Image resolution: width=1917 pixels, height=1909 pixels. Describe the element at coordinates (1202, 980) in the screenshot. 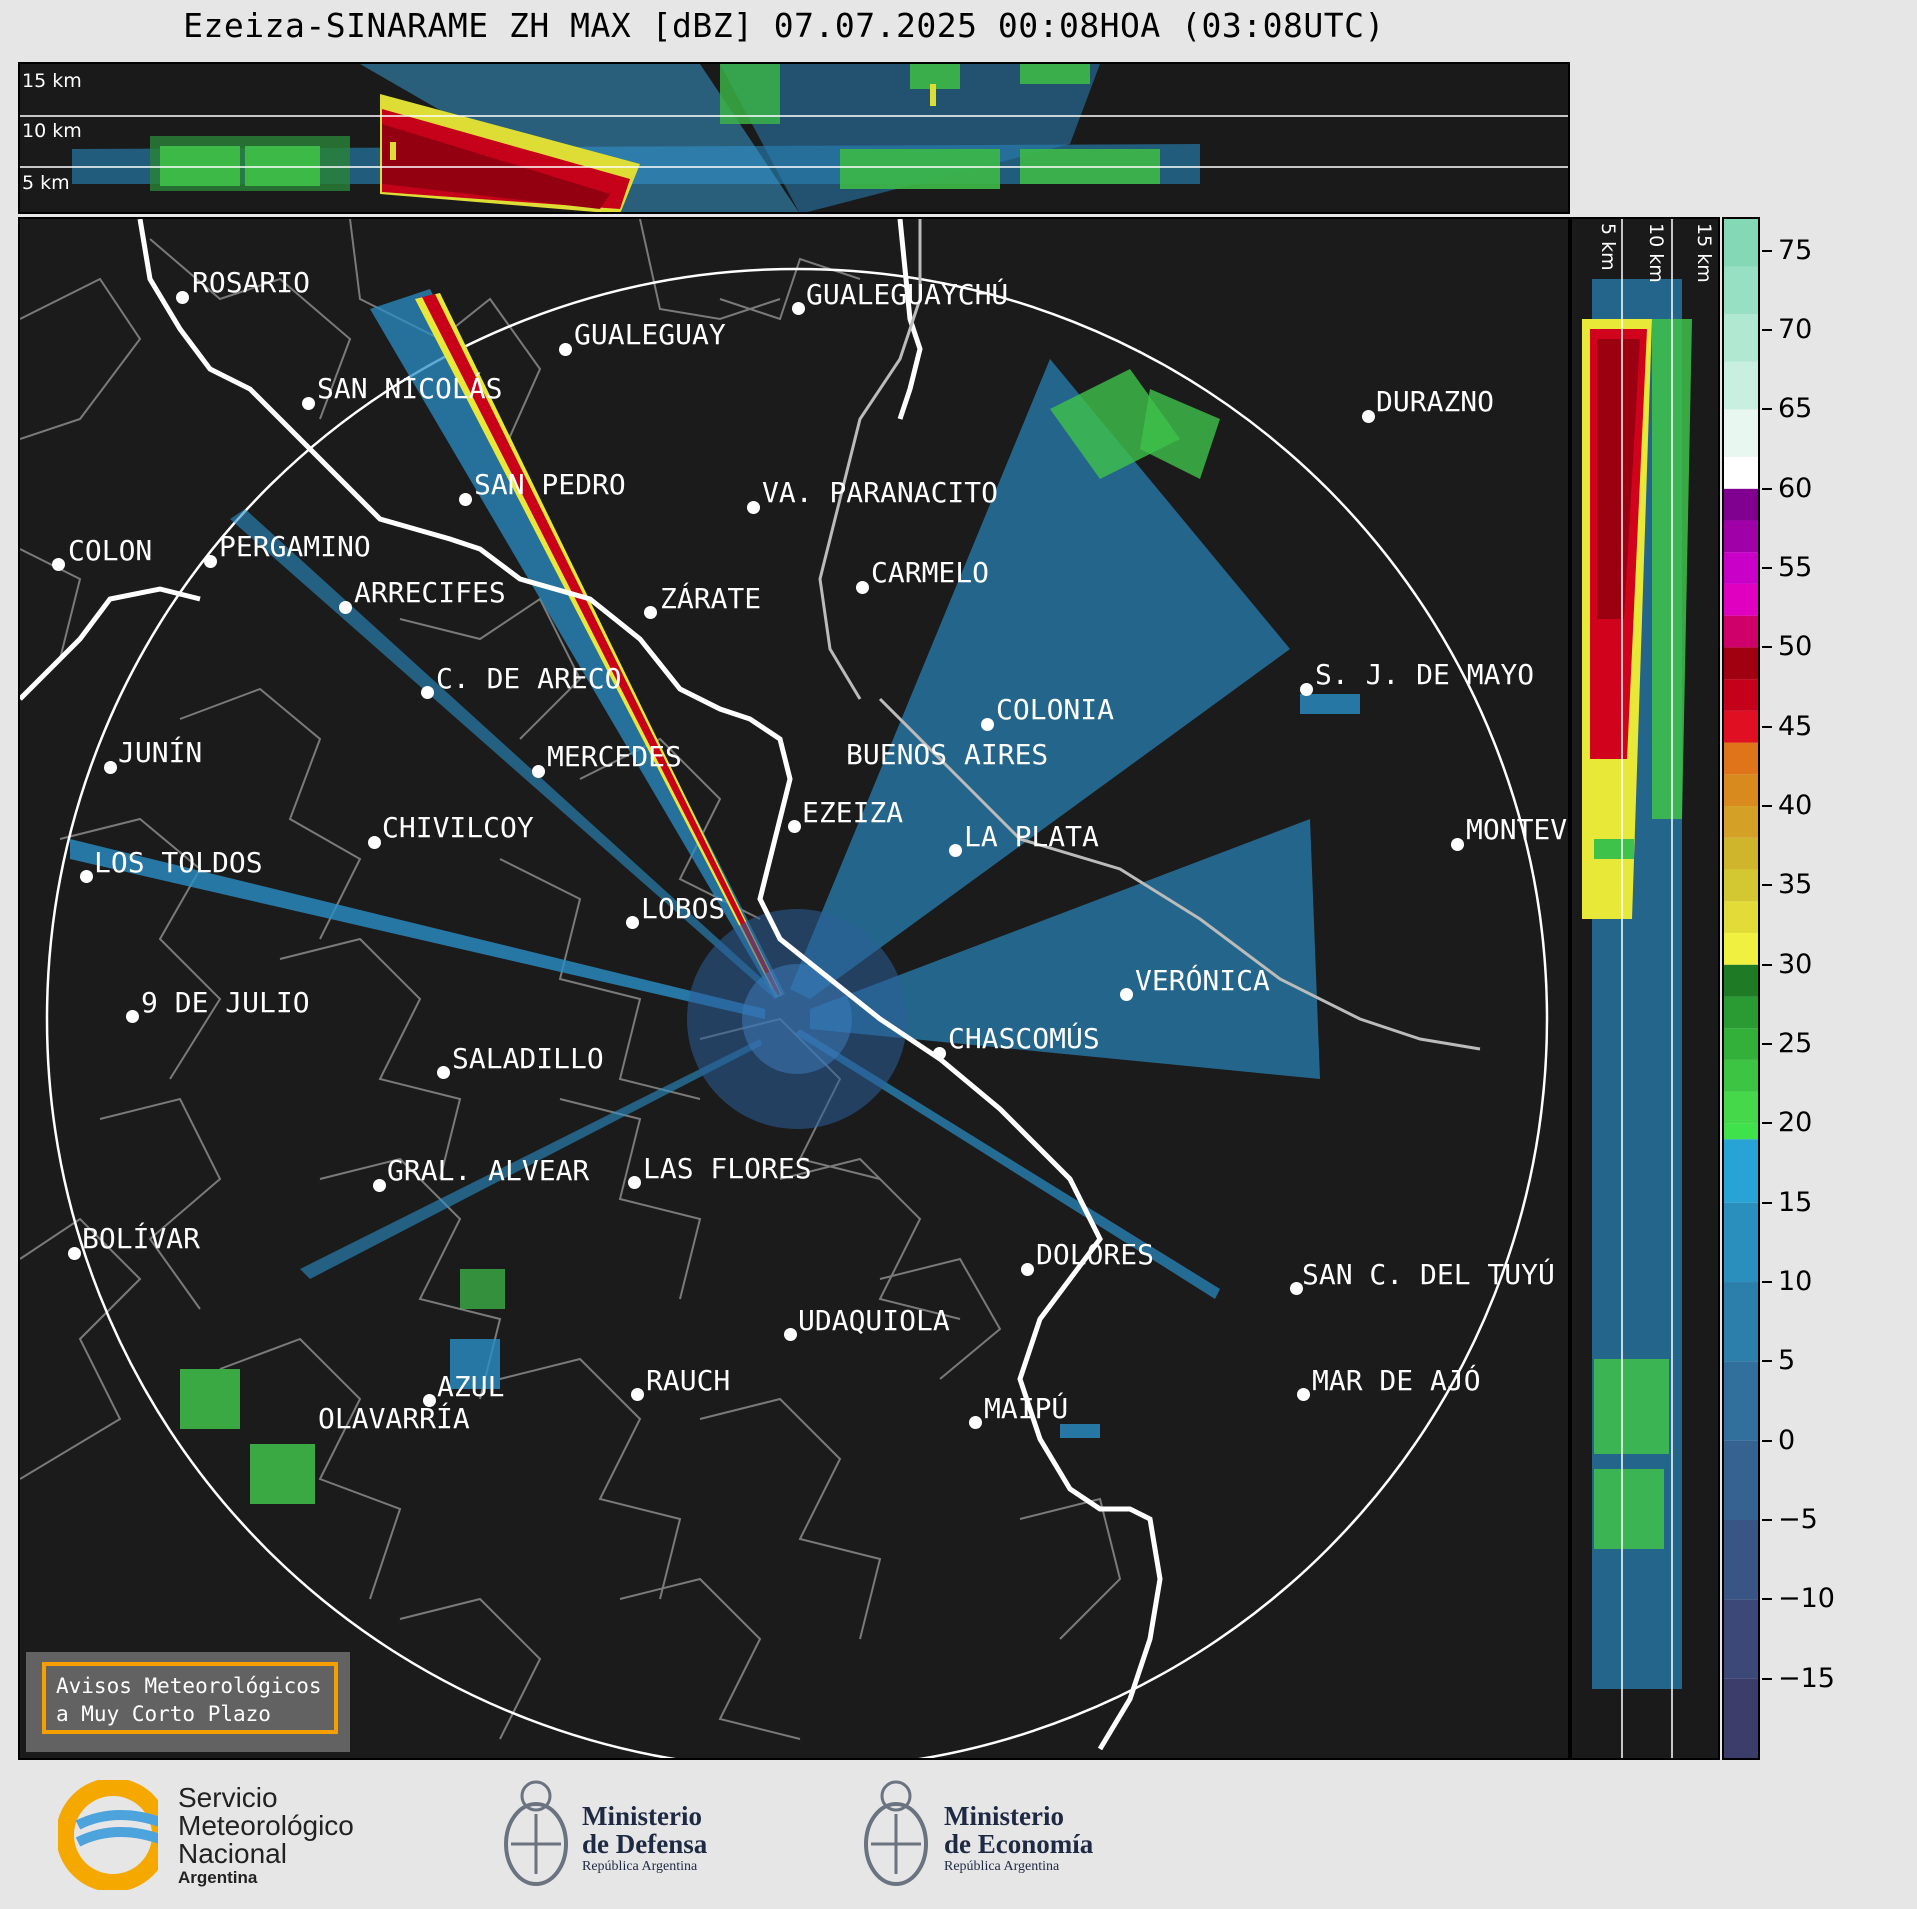

I see `city-label-veronica: VERÓNICA` at that location.